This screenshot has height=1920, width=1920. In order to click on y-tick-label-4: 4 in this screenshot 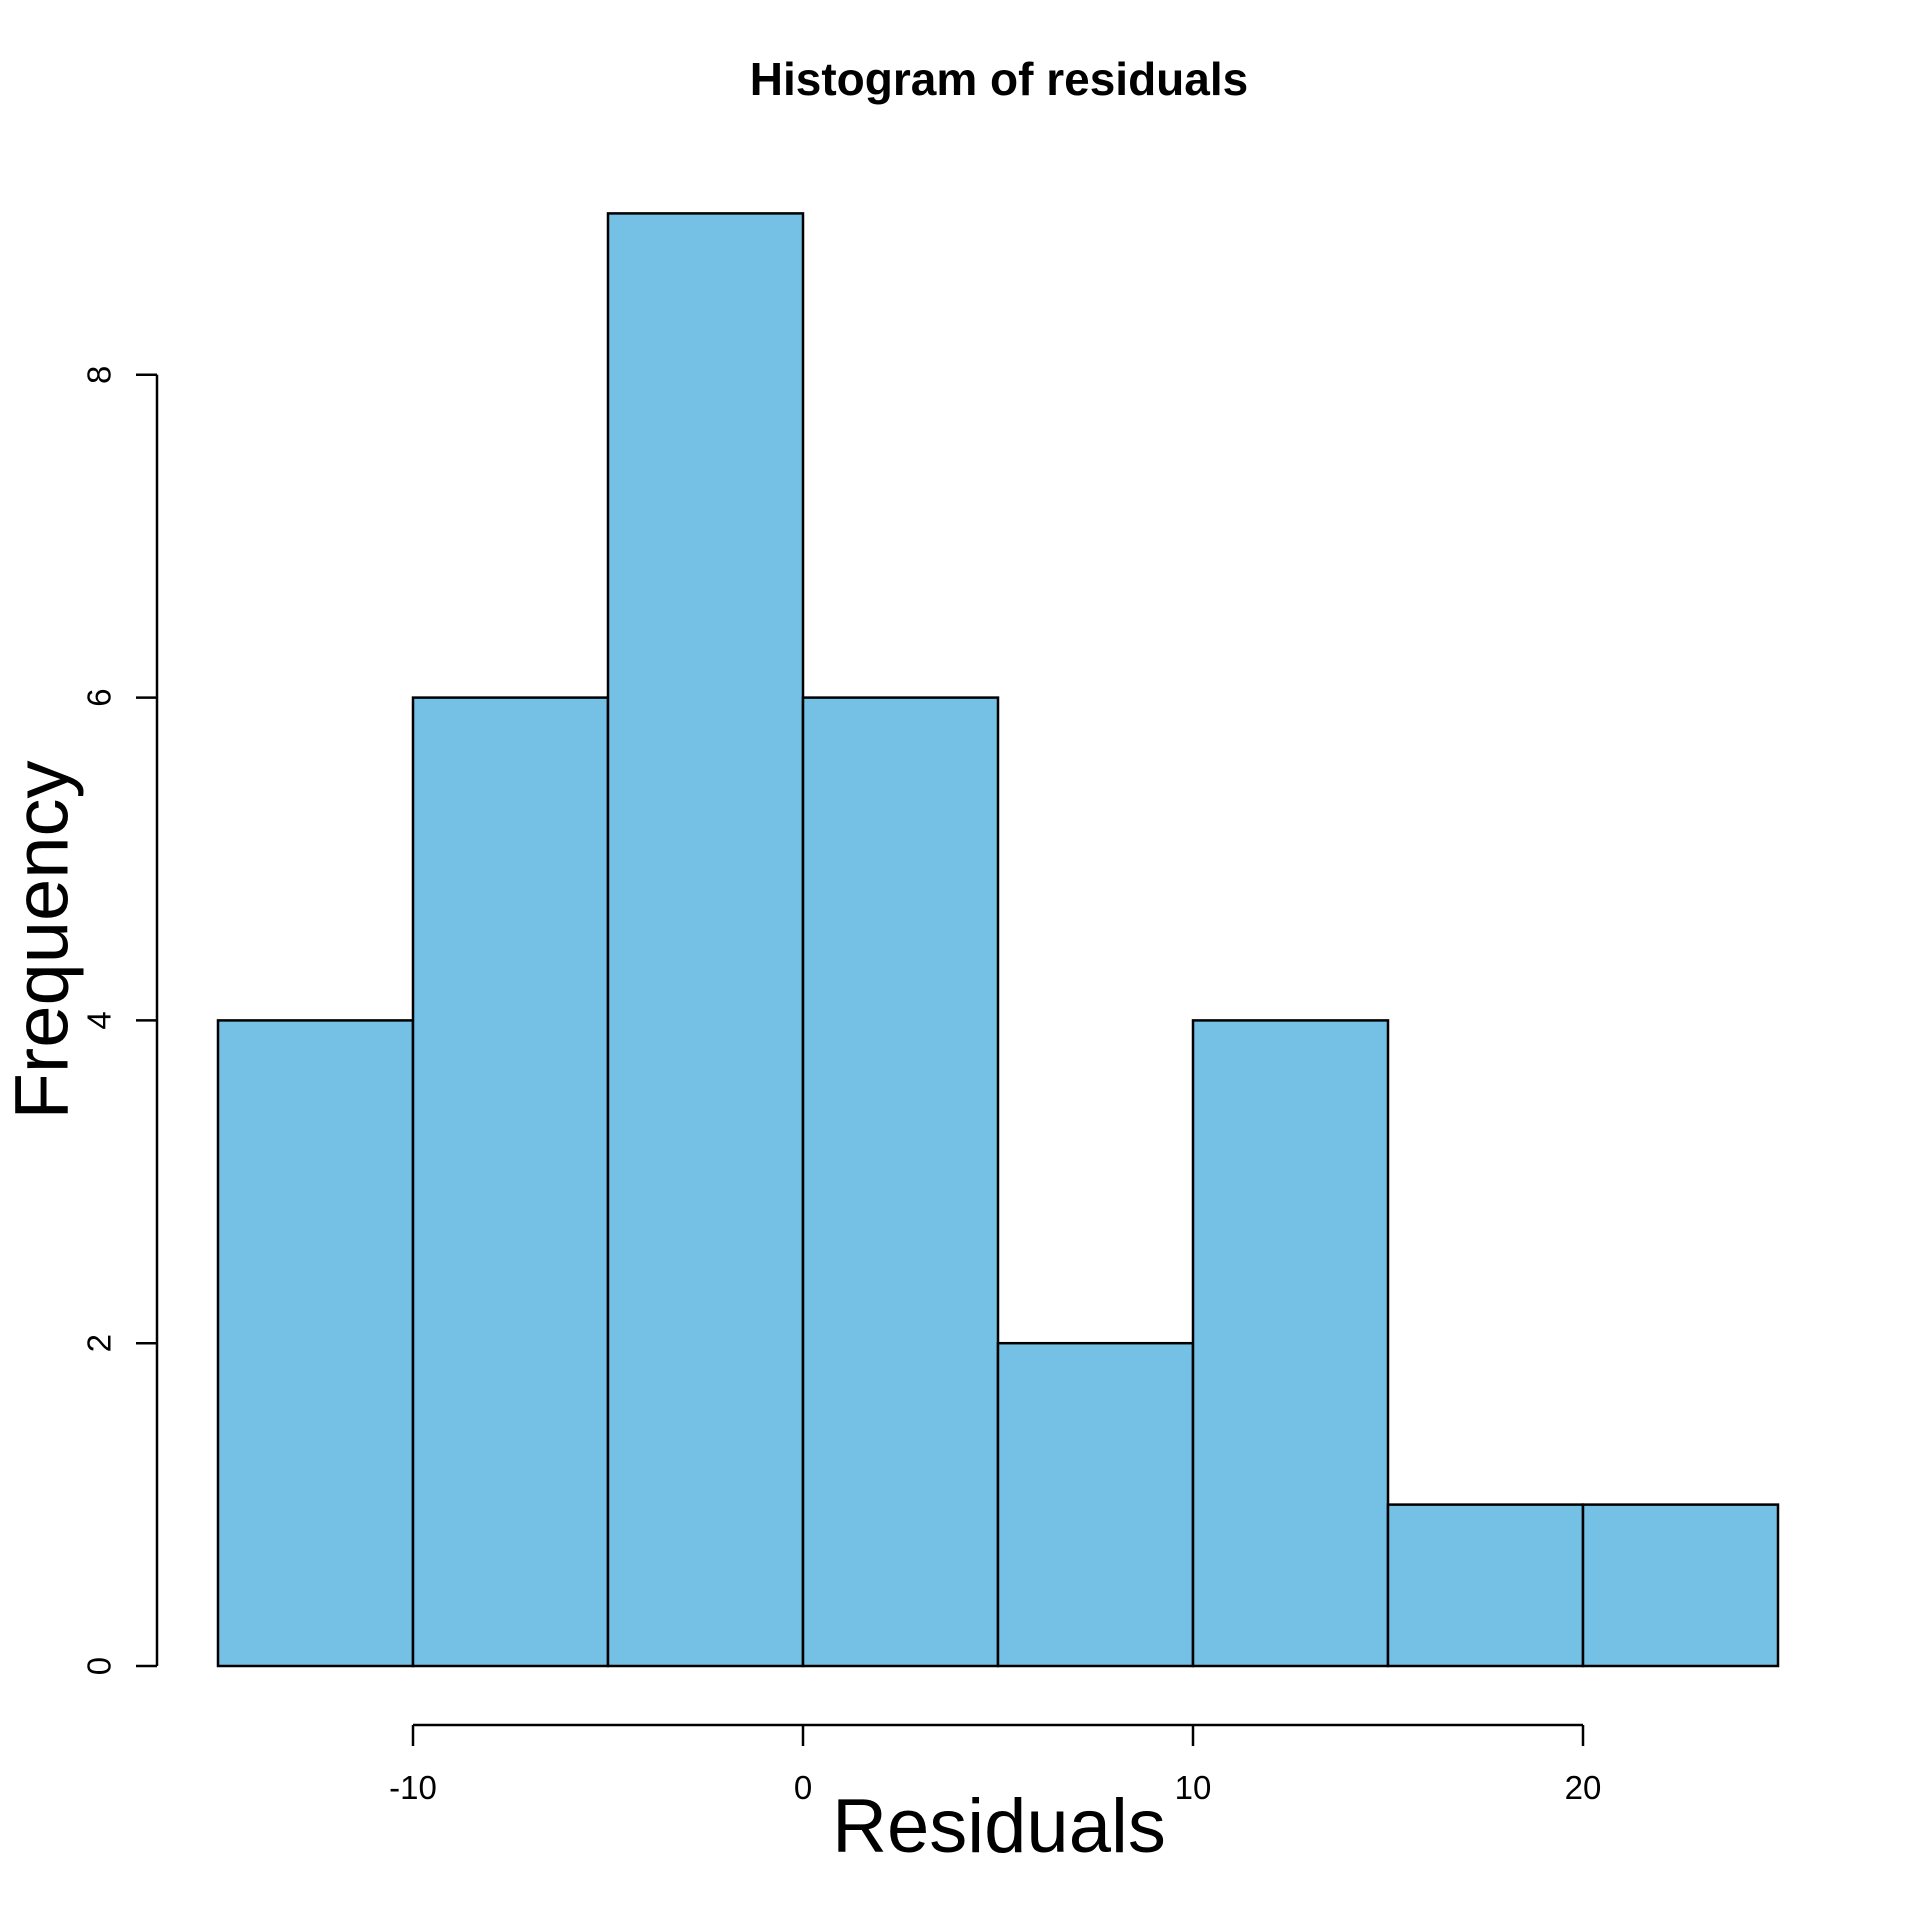, I will do `click(99, 1020)`.